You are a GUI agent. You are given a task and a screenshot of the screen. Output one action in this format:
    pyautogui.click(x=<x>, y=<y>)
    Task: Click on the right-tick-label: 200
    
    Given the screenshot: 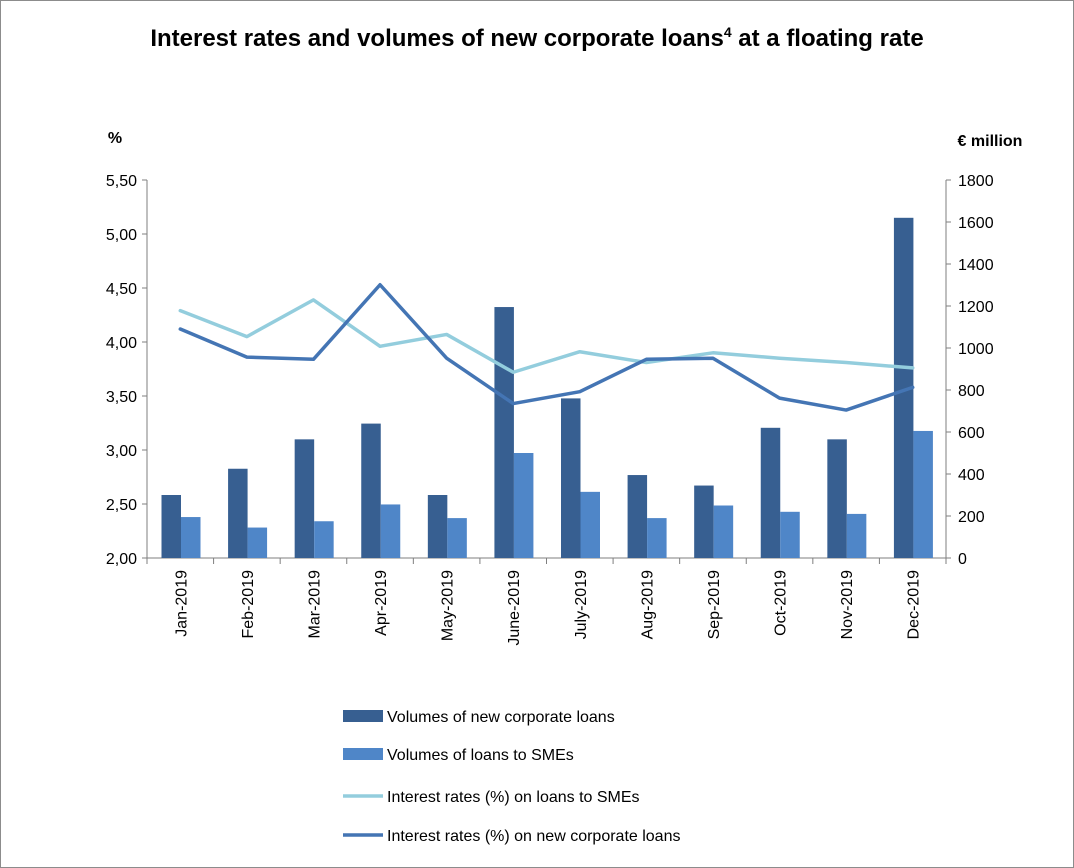 What is the action you would take?
    pyautogui.click(x=971, y=517)
    